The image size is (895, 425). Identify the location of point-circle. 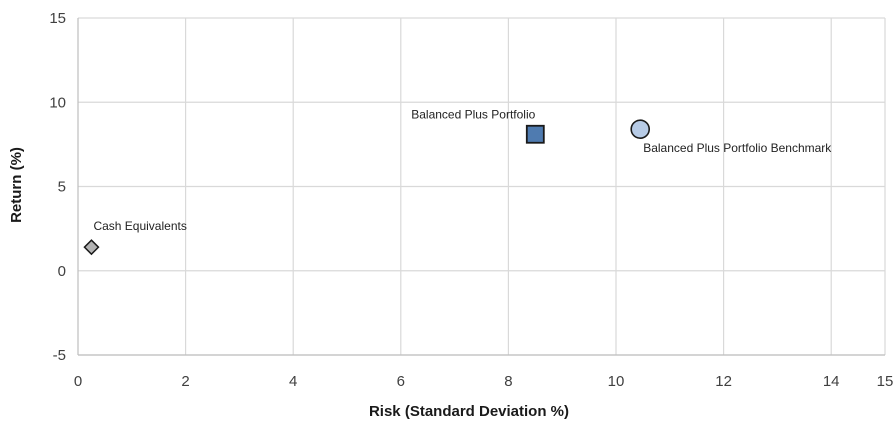
(640, 129).